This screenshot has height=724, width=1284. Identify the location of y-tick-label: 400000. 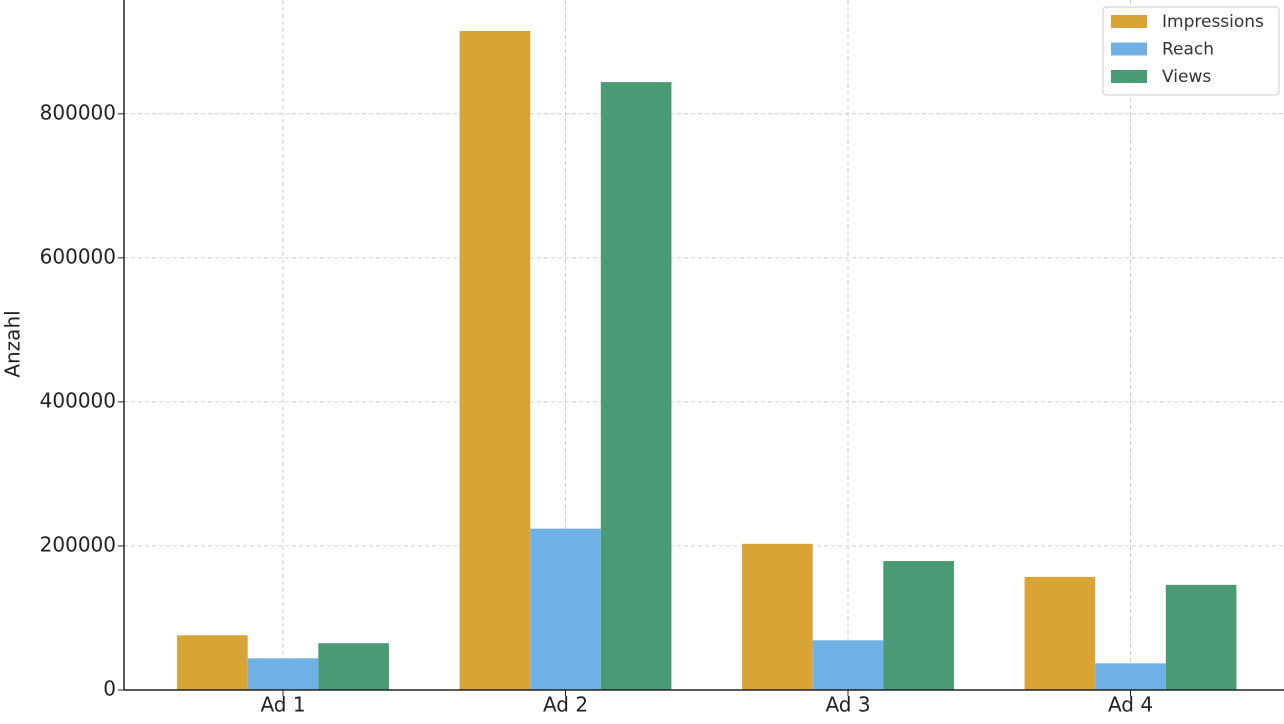
(78, 400).